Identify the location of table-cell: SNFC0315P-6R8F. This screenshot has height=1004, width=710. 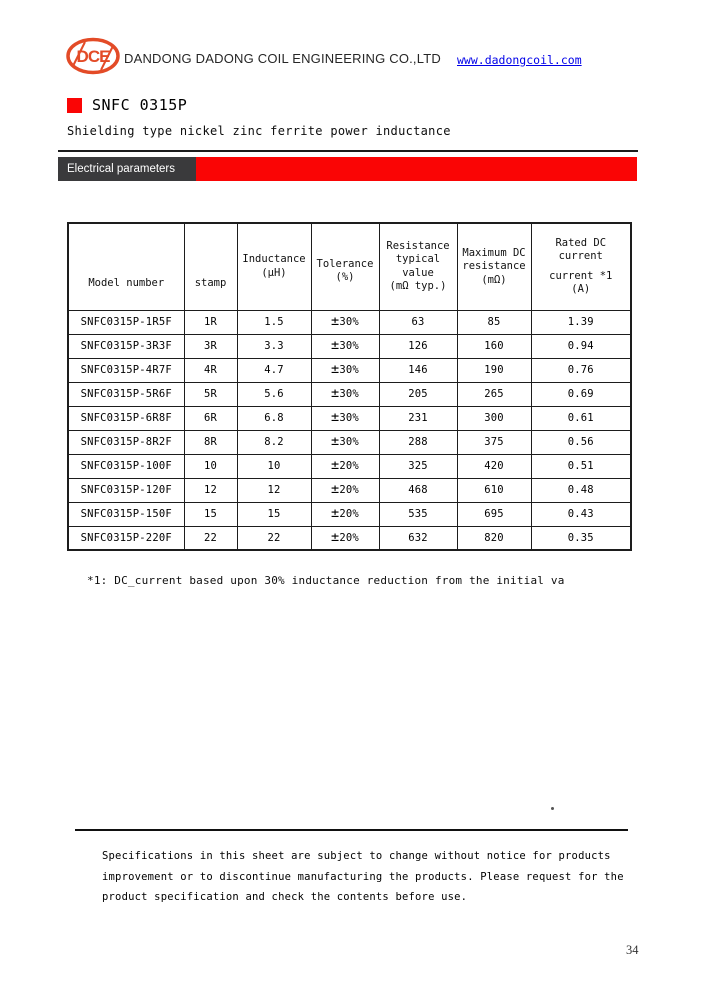
(126, 418).